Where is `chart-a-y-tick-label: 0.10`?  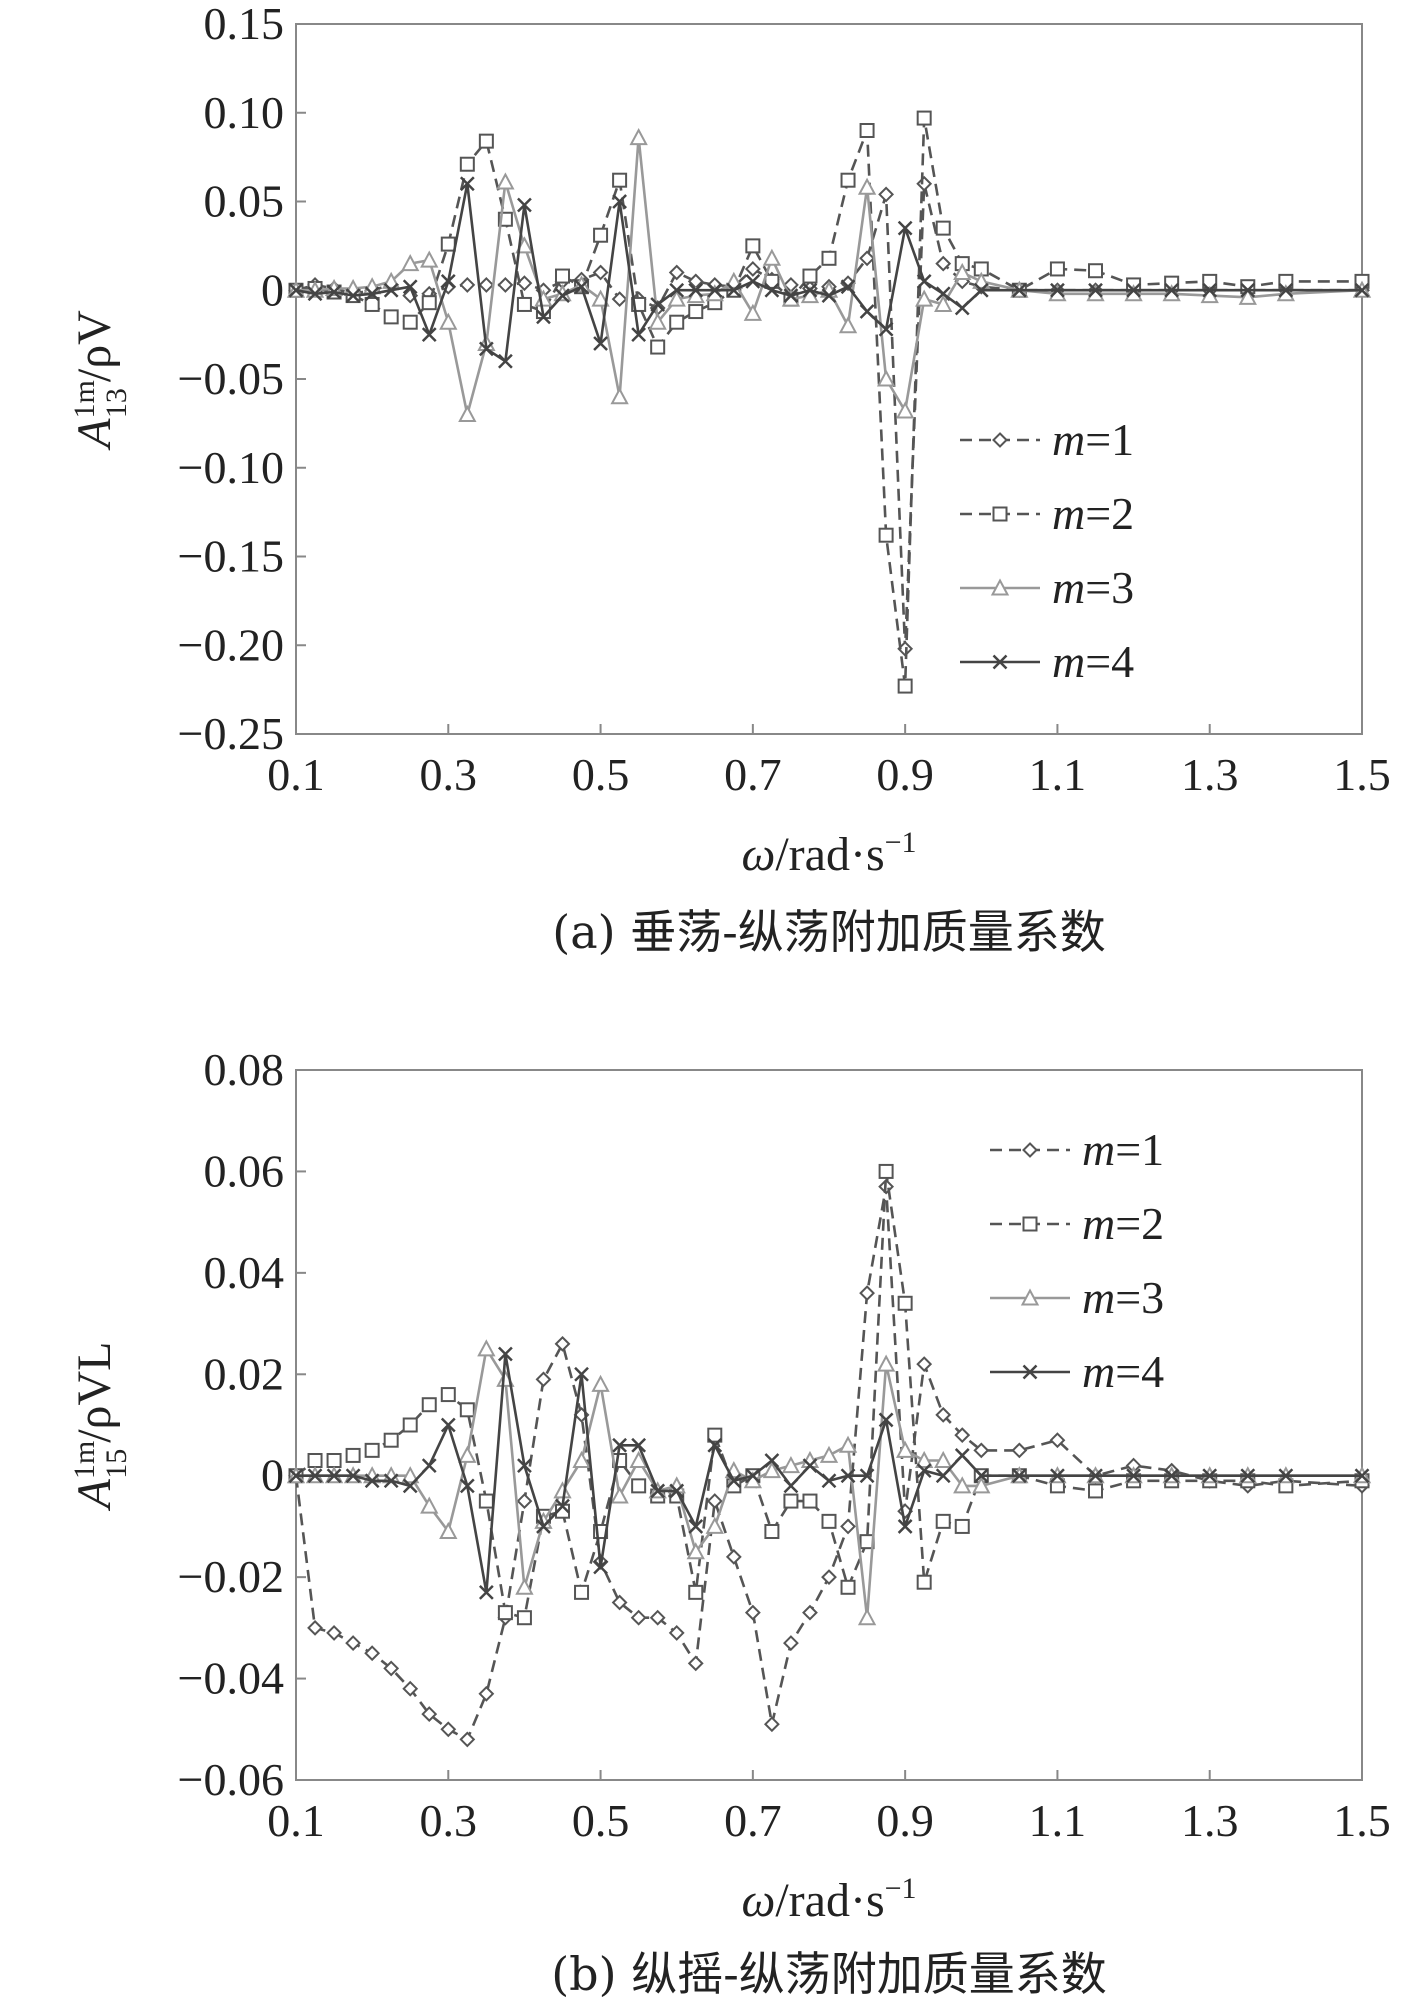
chart-a-y-tick-label: 0.10 is located at coordinates (244, 112).